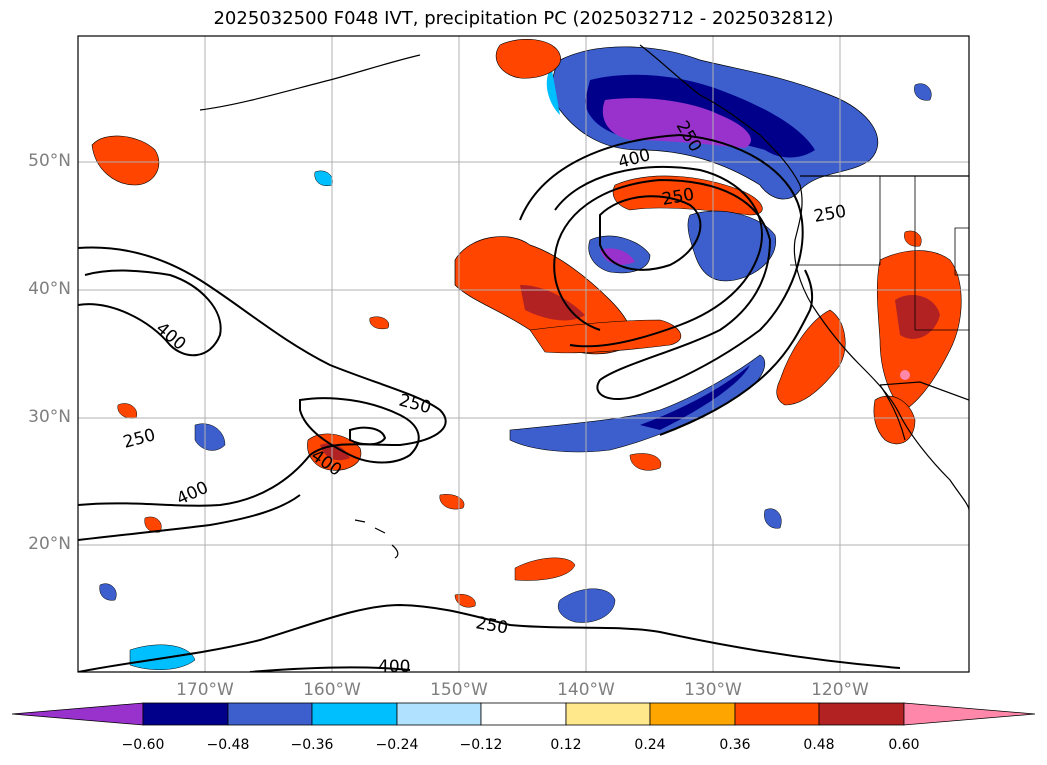 The height and width of the screenshot is (765, 1047). Describe the element at coordinates (819, 745) in the screenshot. I see `colorbar-tick-9: 0.48` at that location.